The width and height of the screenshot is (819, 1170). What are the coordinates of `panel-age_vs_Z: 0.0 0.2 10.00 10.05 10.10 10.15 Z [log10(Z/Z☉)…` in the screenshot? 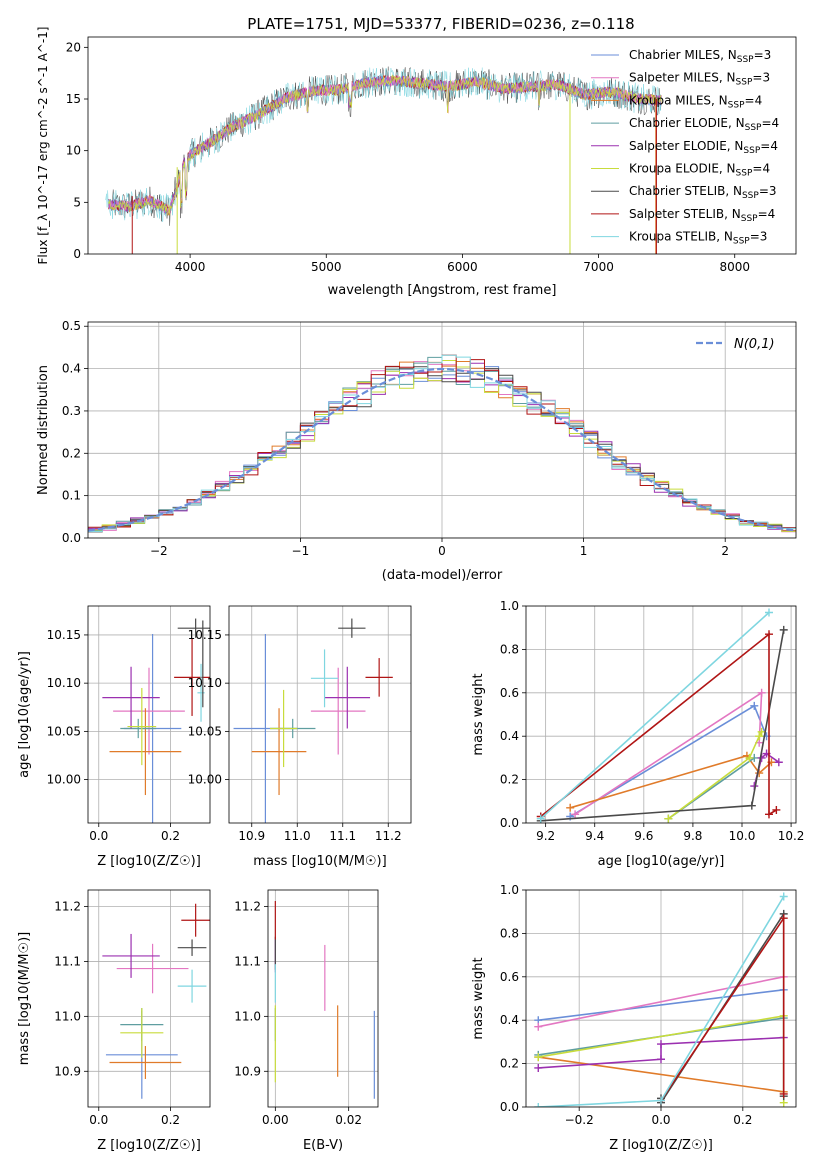 It's located at (114, 737).